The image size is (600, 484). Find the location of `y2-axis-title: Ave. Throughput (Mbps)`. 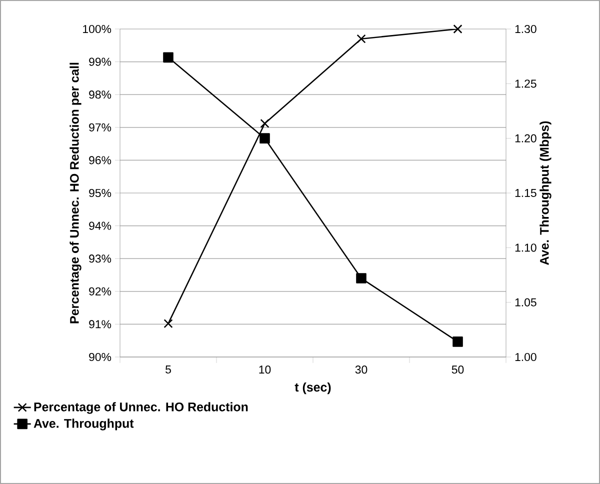

y2-axis-title: Ave. Throughput (Mbps) is located at coordinates (546, 193).